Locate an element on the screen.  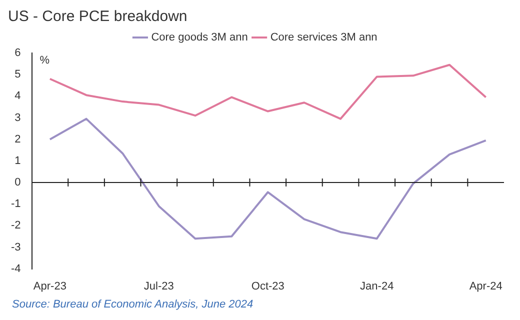
x-tick-label: Oct-23 is located at coordinates (267, 286).